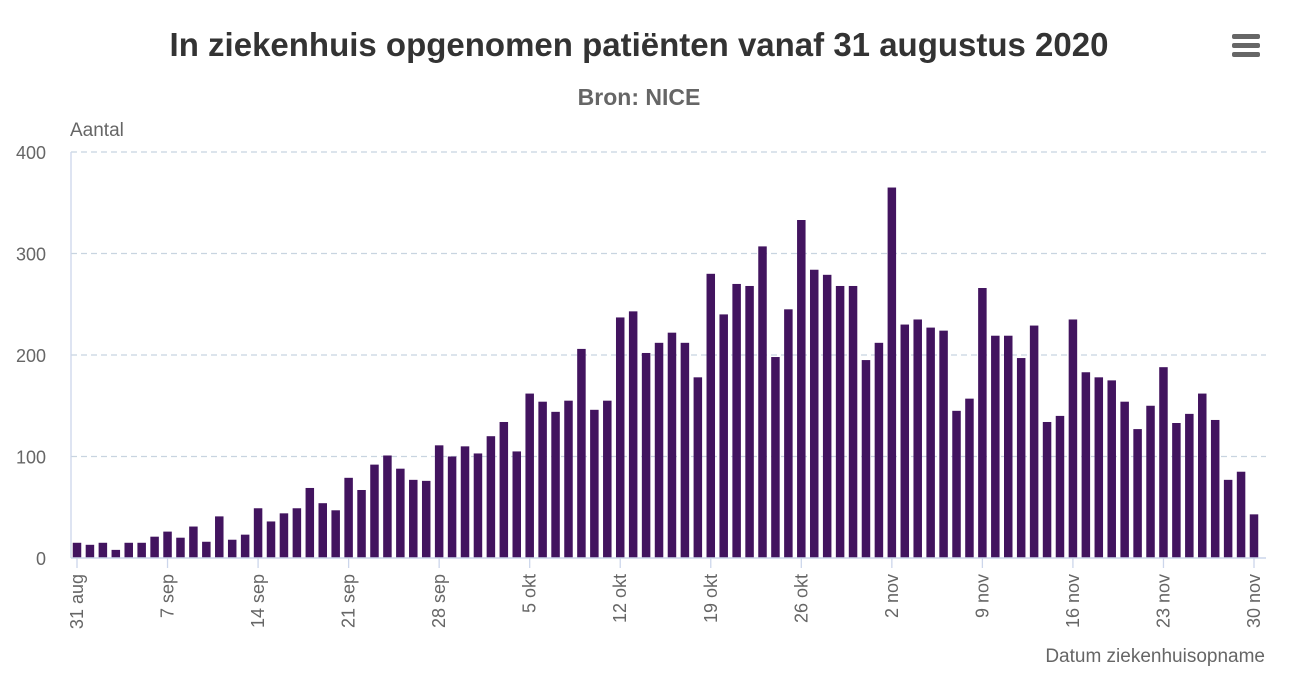  I want to click on x-tick-label: 31 aug, so click(77, 601).